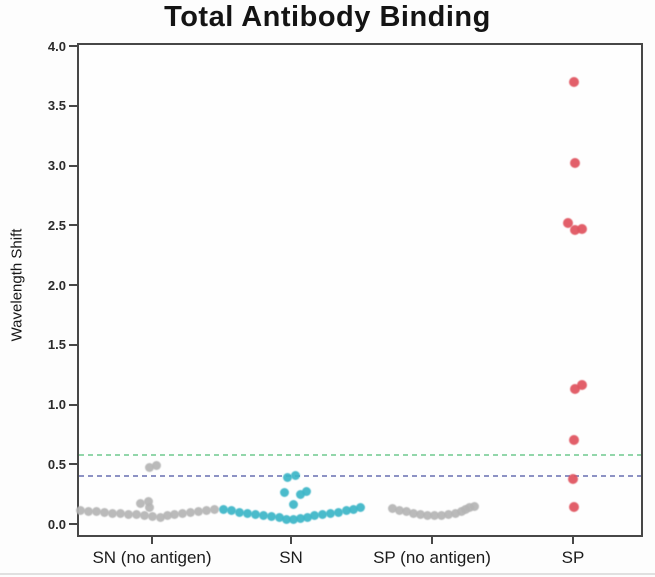 The image size is (655, 577). What do you see at coordinates (56, 165) in the screenshot?
I see `y-tick-label: 3.0` at bounding box center [56, 165].